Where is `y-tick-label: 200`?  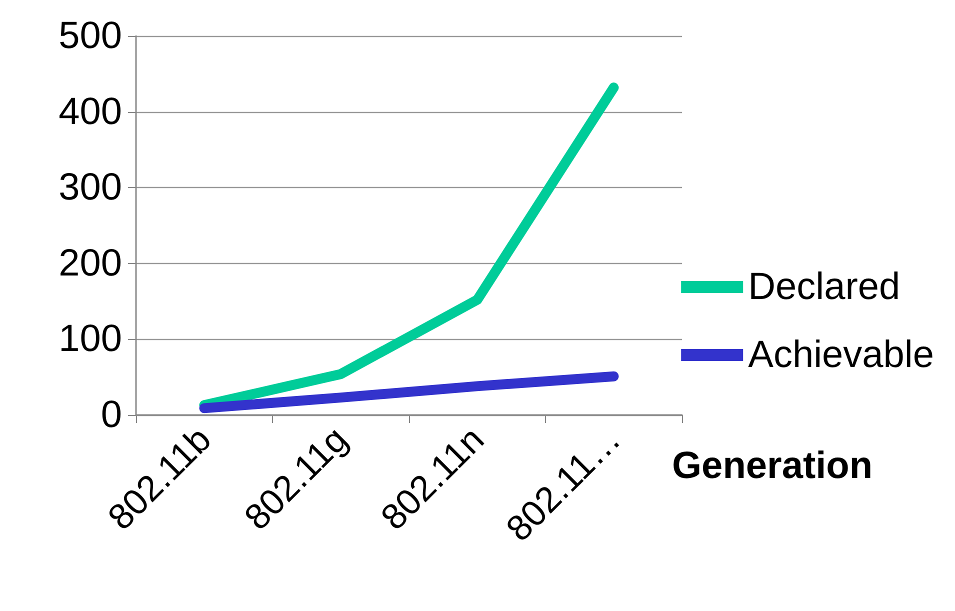 y-tick-label: 200 is located at coordinates (90, 263).